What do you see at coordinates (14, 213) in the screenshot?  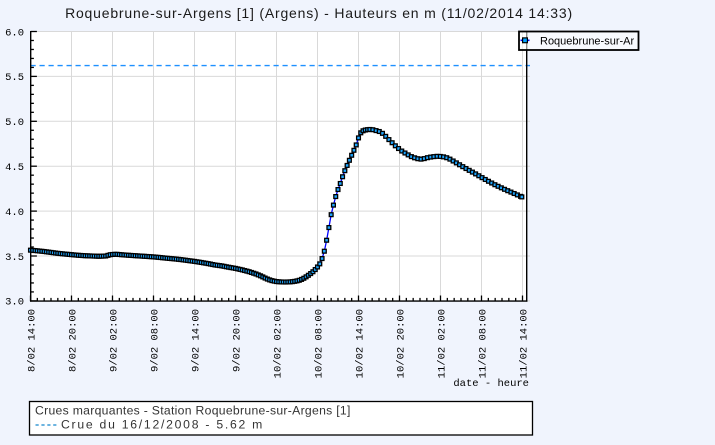 I see `svg-text: 4.0` at bounding box center [14, 213].